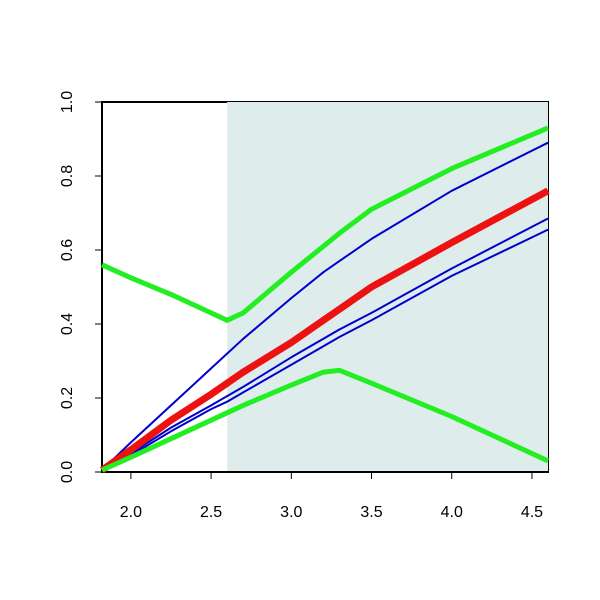 The height and width of the screenshot is (600, 600). I want to click on y-tick-label: 0.8, so click(67, 176).